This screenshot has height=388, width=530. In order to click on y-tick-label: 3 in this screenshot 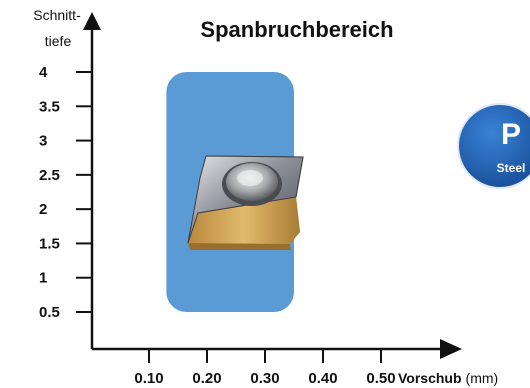, I will do `click(43, 141)`.